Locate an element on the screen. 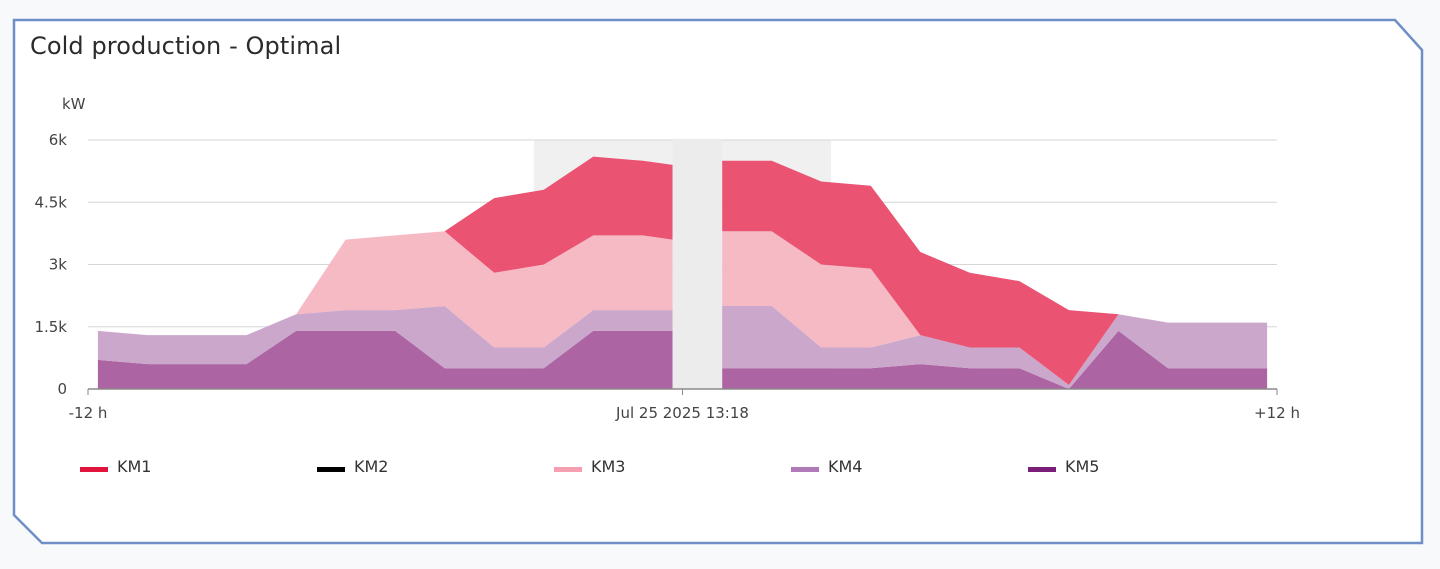  legend-label: KM3 is located at coordinates (608, 466).